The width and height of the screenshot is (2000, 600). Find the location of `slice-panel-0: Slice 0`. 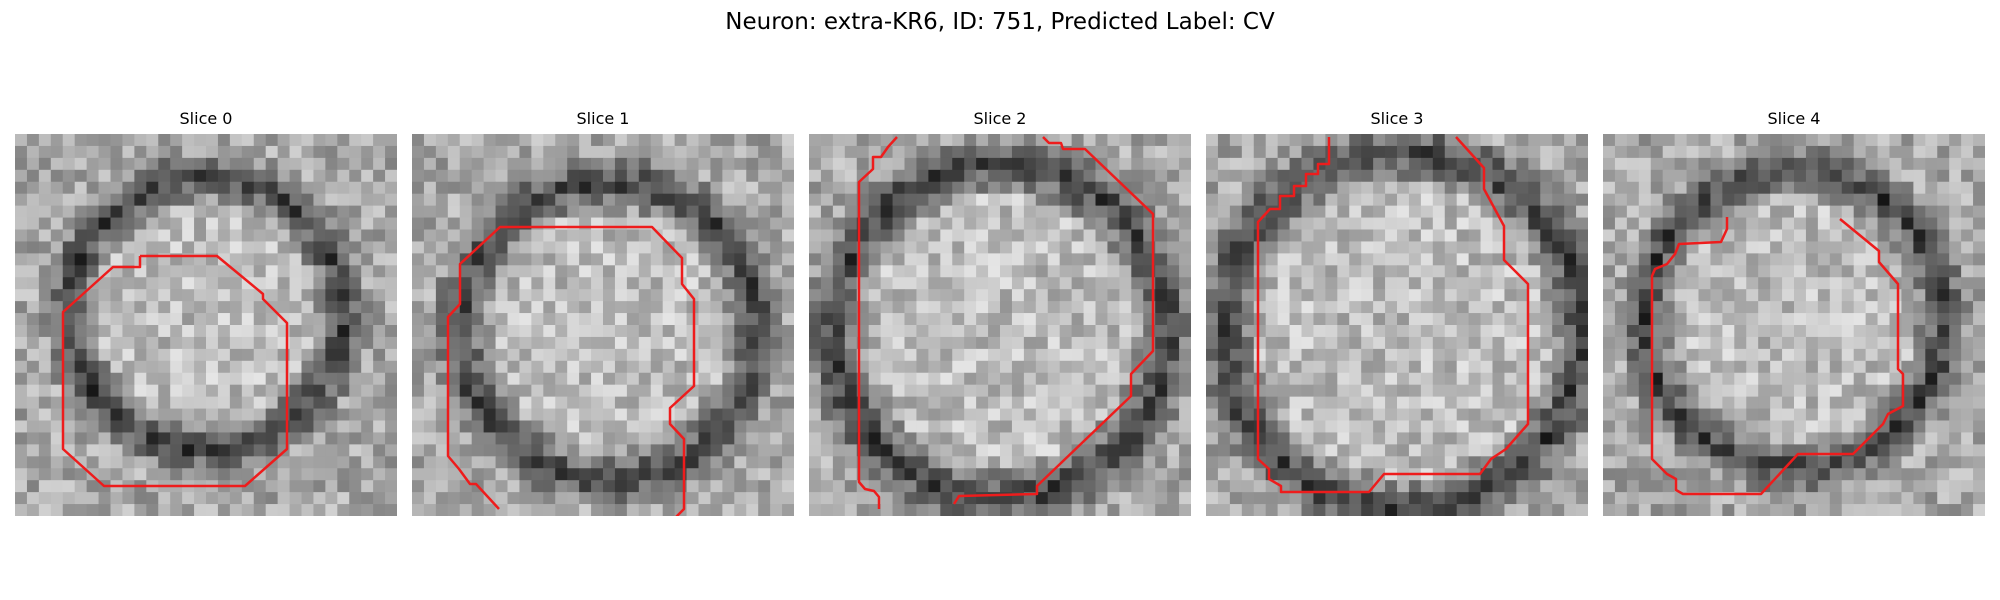

slice-panel-0: Slice 0 is located at coordinates (206, 311).